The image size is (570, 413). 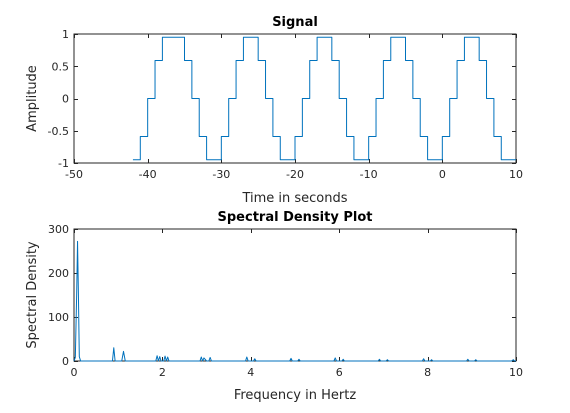 What do you see at coordinates (295, 22) in the screenshot?
I see `signal-title: Signal` at bounding box center [295, 22].